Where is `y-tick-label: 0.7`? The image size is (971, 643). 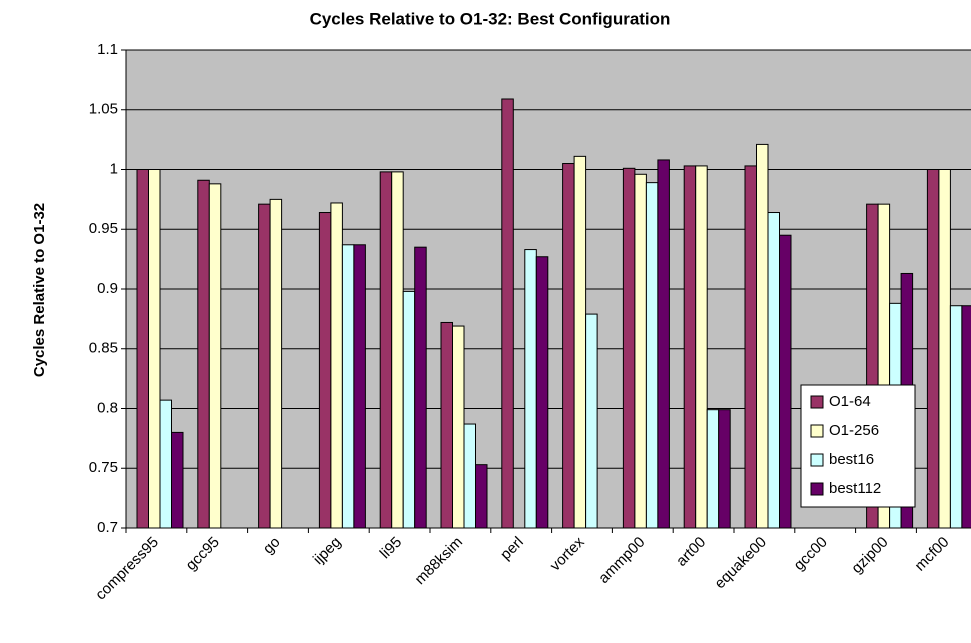
y-tick-label: 0.7 is located at coordinates (107, 527).